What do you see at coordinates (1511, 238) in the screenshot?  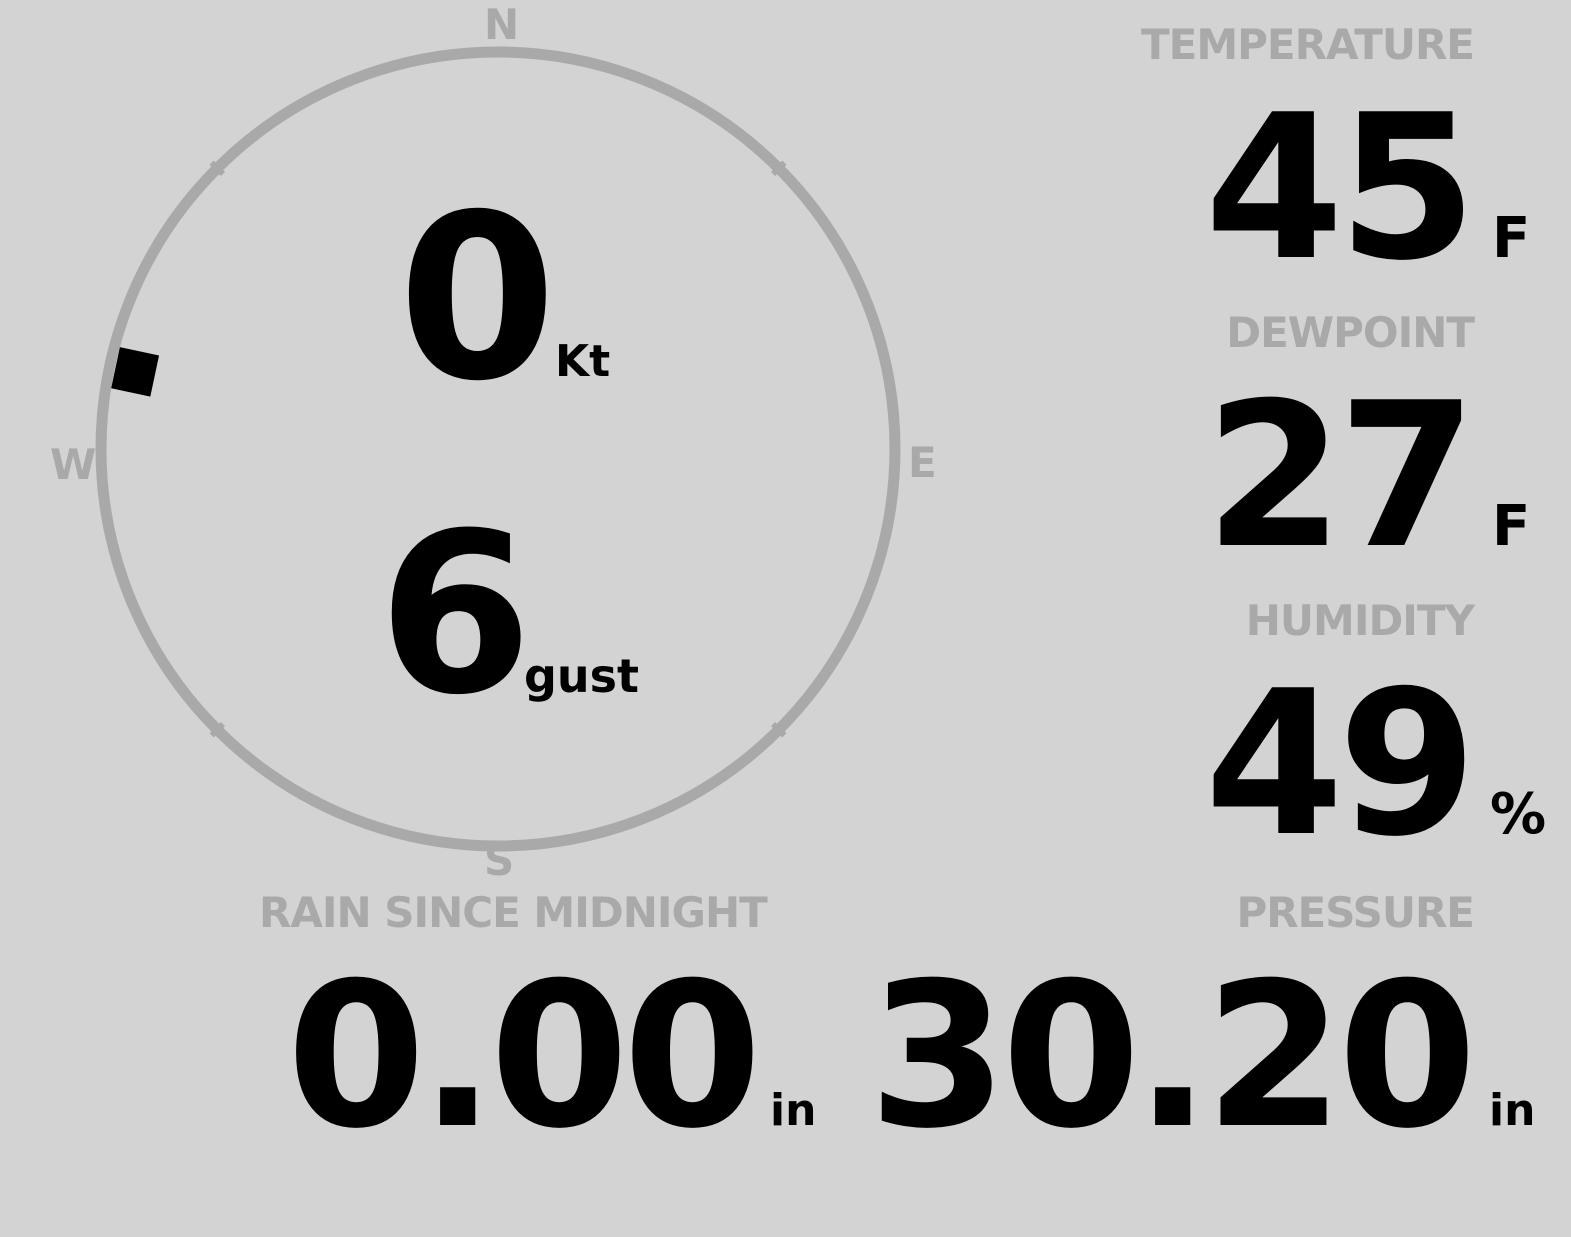 I see `temperature-unit: F` at bounding box center [1511, 238].